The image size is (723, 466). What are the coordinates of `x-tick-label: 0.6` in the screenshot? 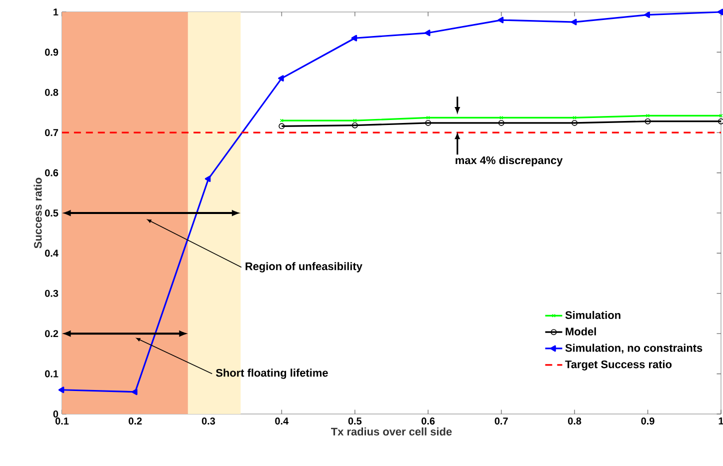 It's located at (428, 421).